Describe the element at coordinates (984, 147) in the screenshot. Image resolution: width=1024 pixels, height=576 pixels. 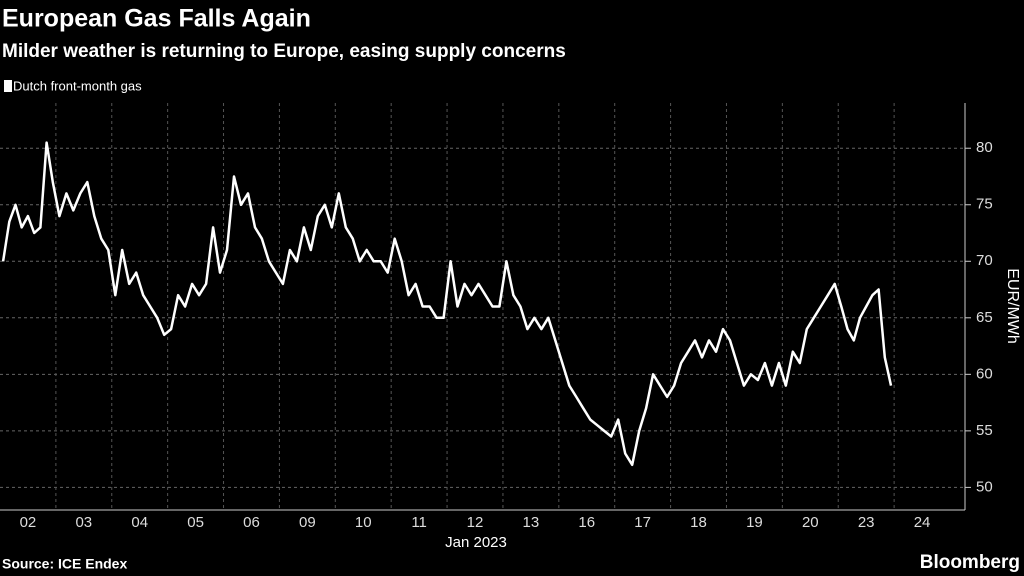
I see `y-tick-label: 80` at that location.